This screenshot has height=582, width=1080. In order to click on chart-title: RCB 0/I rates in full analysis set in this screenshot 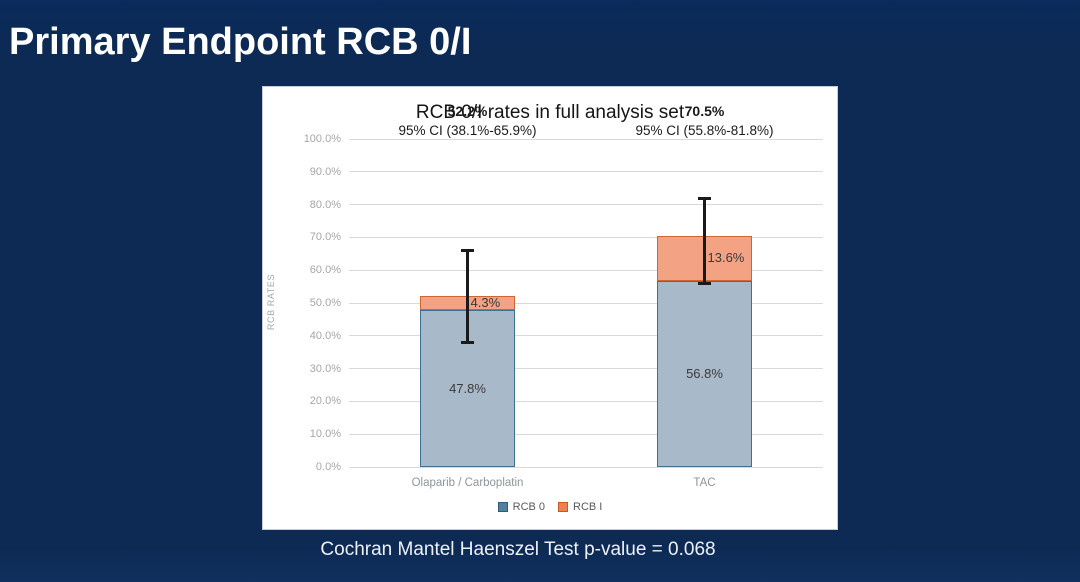, I will do `click(550, 112)`.